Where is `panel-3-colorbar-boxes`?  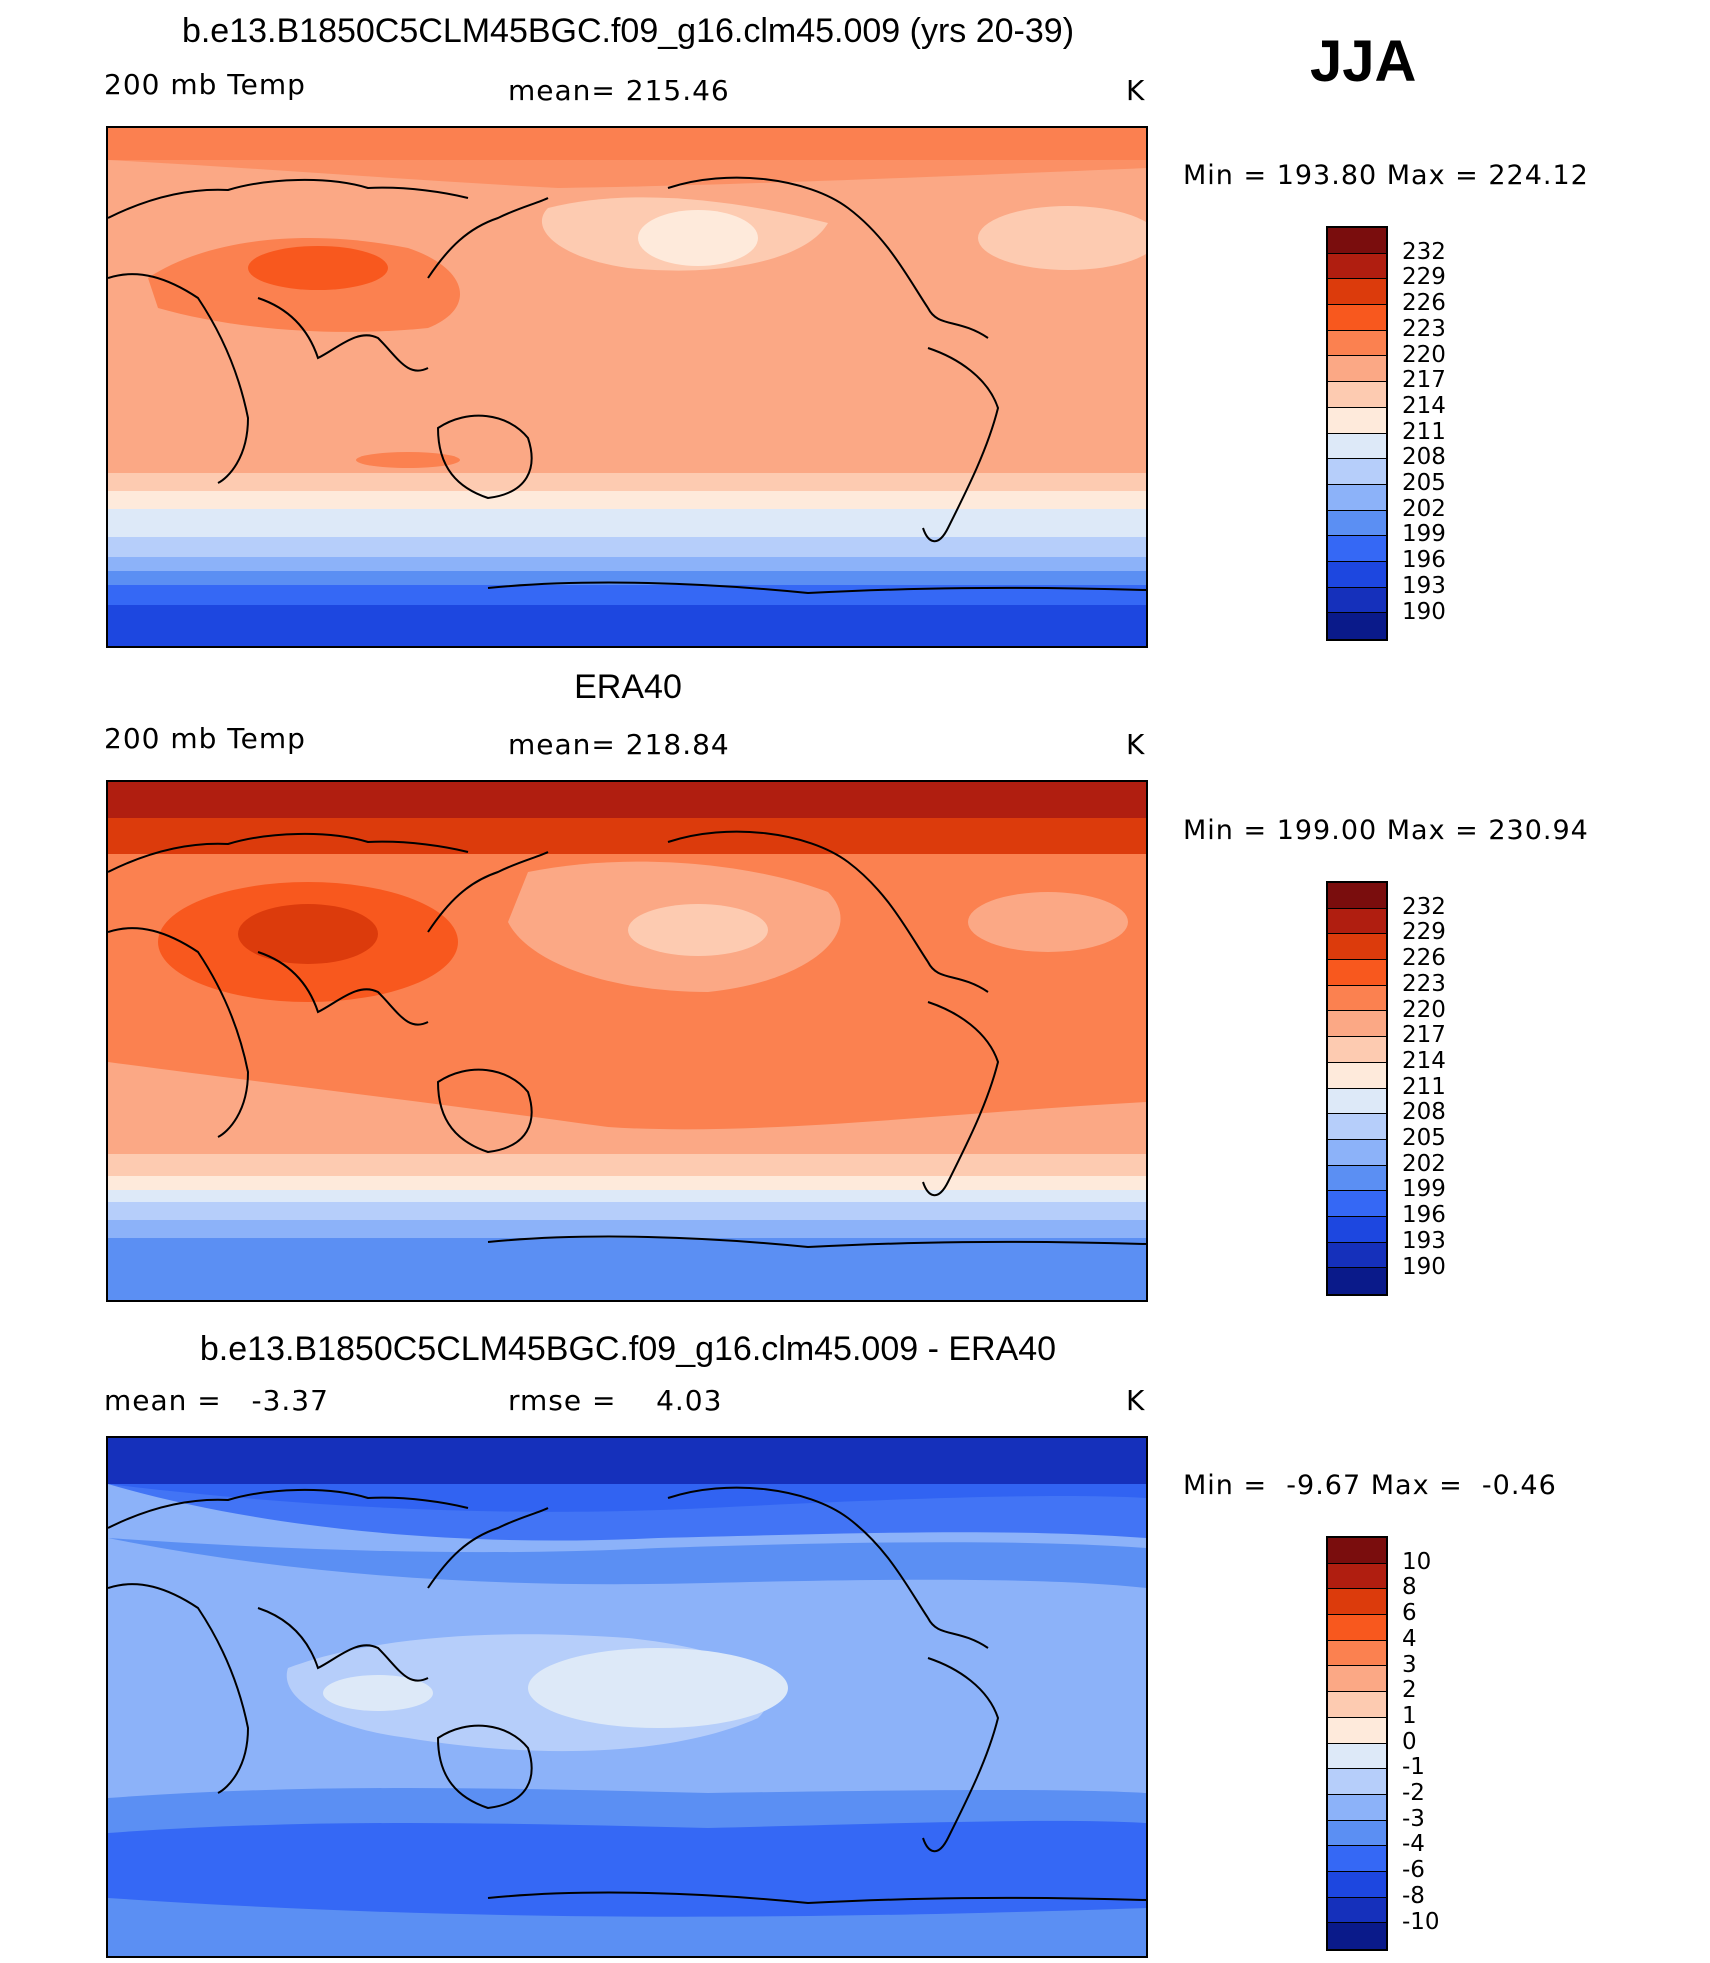 panel-3-colorbar-boxes is located at coordinates (1357, 1743).